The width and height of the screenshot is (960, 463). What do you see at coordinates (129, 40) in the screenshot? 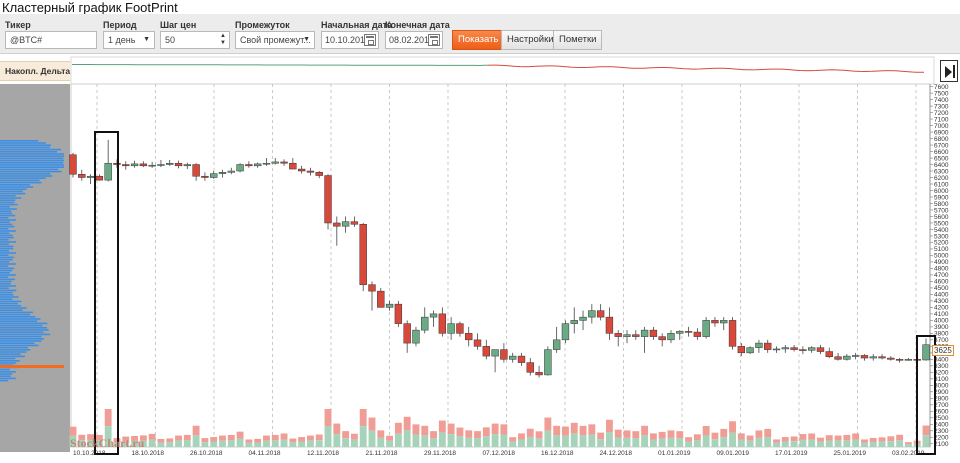
I see `period-select: 1 день ▼` at bounding box center [129, 40].